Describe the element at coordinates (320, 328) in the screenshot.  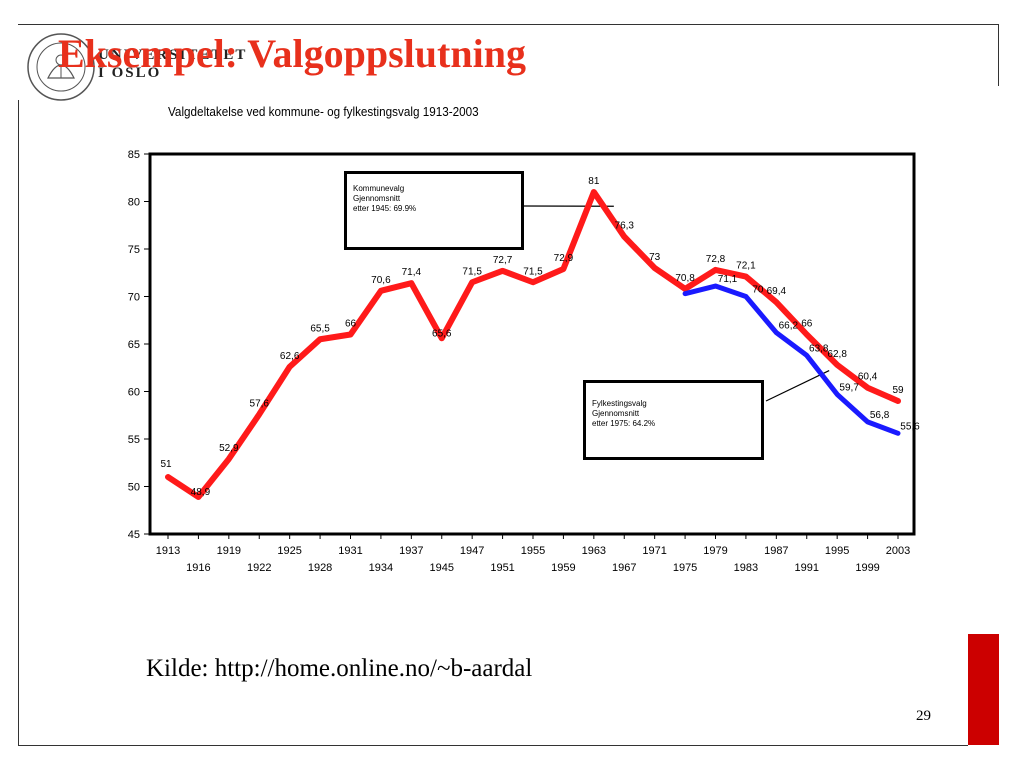
I see `data-label: 65,5` at that location.